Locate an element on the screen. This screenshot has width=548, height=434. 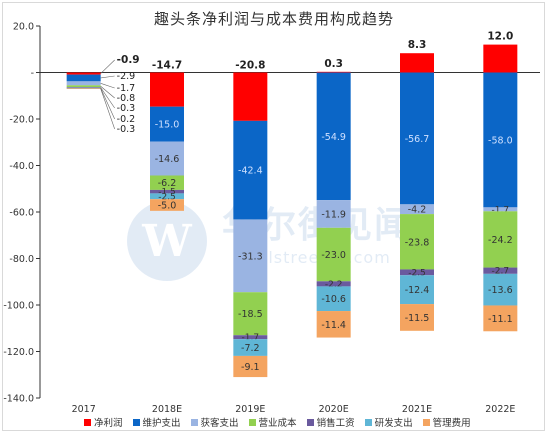
data-label: -23.0 is located at coordinates (333, 255).